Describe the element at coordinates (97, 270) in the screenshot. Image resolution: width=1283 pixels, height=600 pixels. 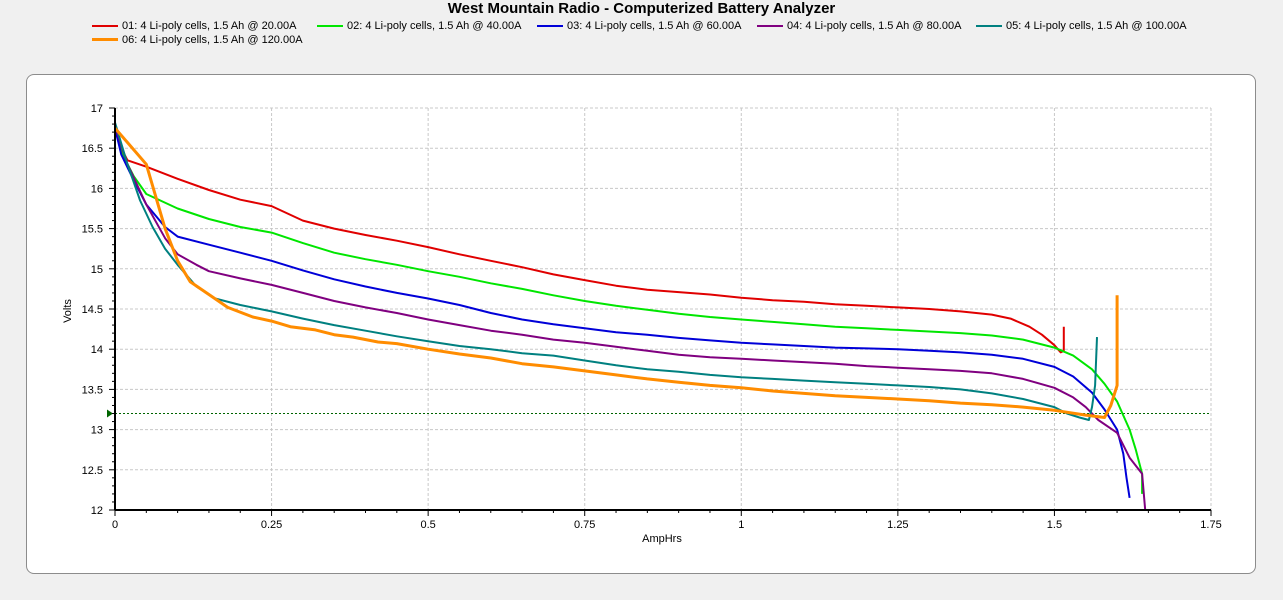
I see `y-tick-label: 15` at that location.